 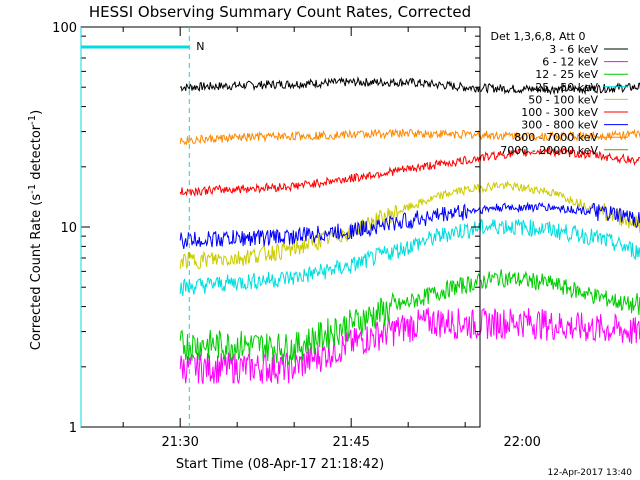 I want to click on y-label-text: Corrected Count Rate (s, so click(x=36, y=272).